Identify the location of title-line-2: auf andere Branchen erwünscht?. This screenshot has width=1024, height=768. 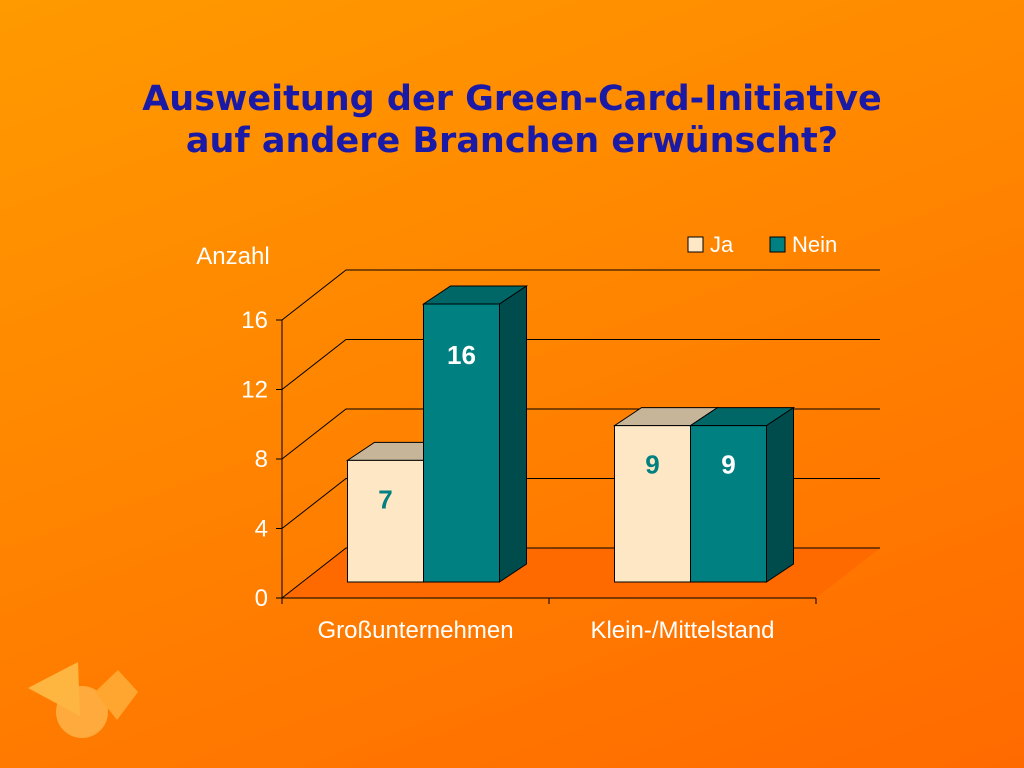
(512, 141).